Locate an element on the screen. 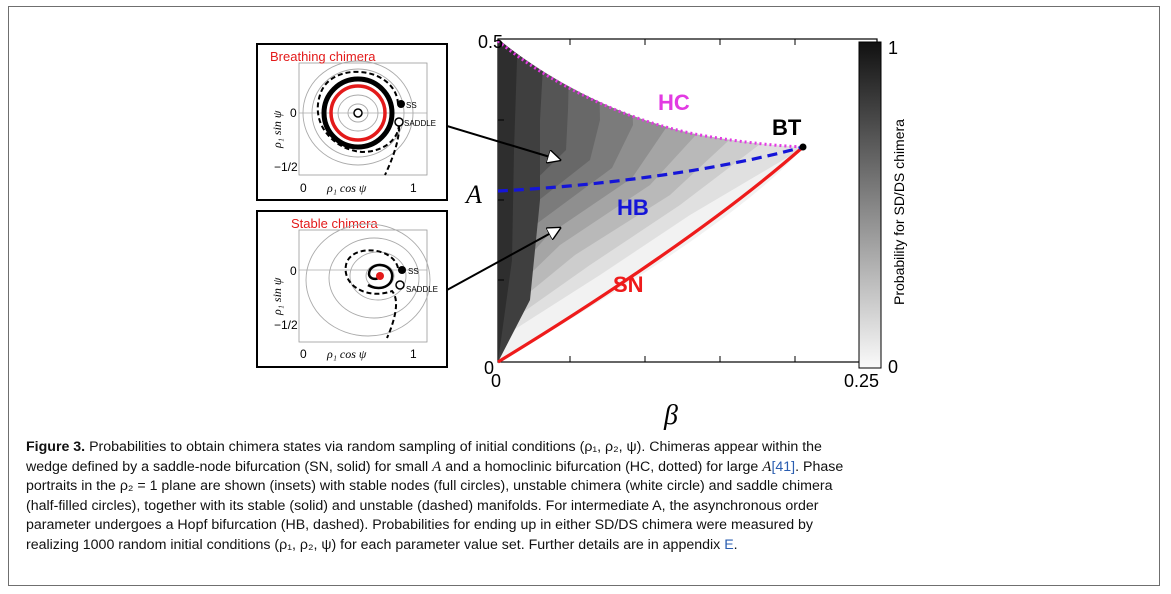  caption-var-a1: A is located at coordinates (437, 466).